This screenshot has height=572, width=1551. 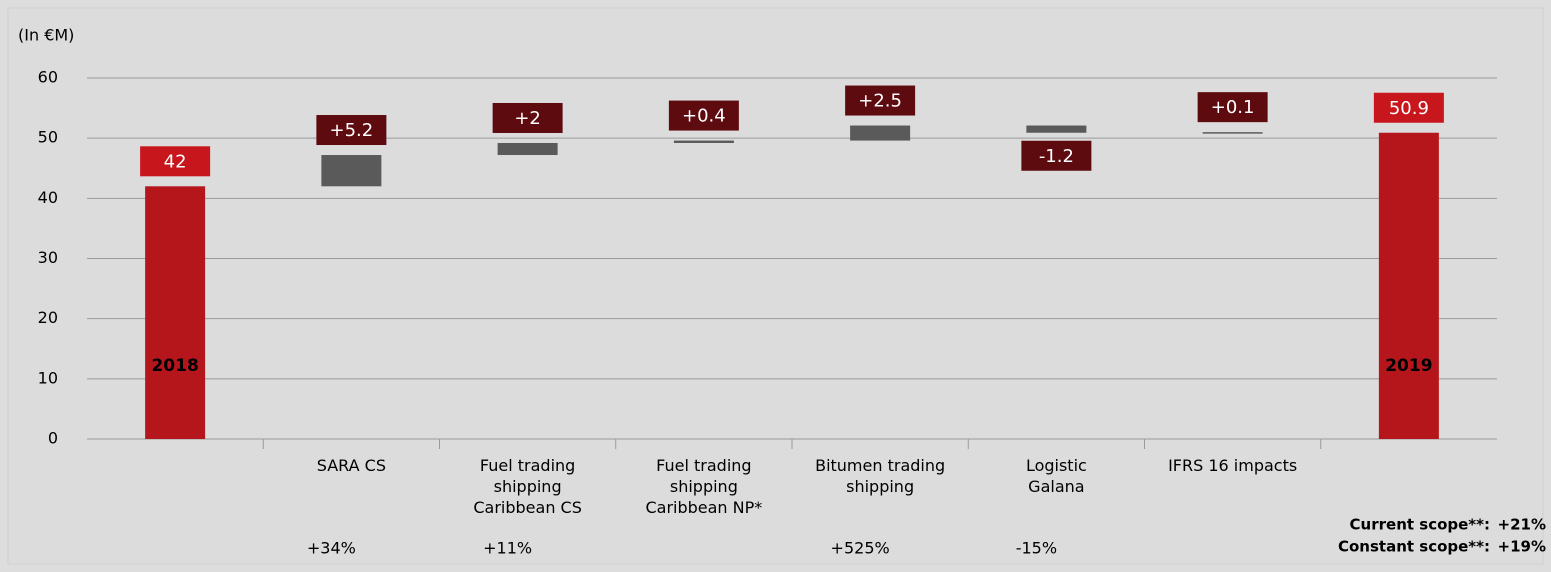 What do you see at coordinates (46, 35) in the screenshot?
I see `axis-label: (In €M)` at bounding box center [46, 35].